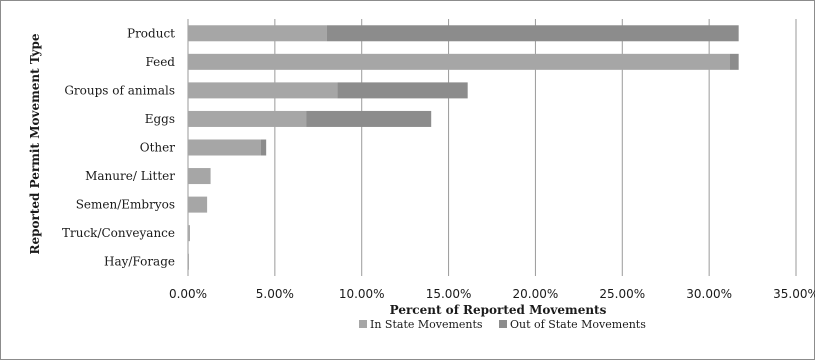  I want to click on category-label: Other, so click(157, 148).